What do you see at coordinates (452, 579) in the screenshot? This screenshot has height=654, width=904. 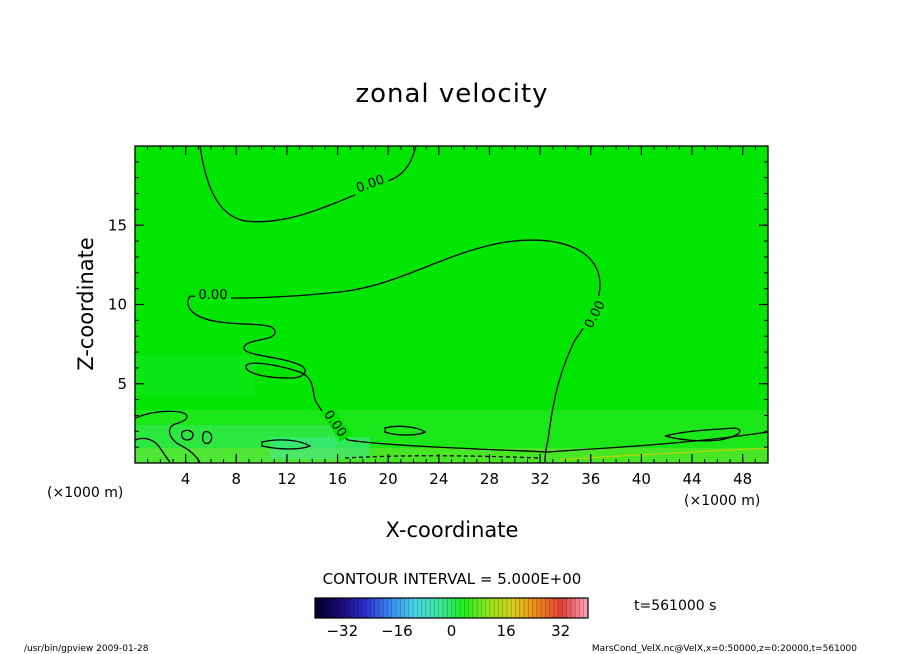 I see `contour-interval-text: CONTOUR INTERVAL = 5.000E+00` at bounding box center [452, 579].